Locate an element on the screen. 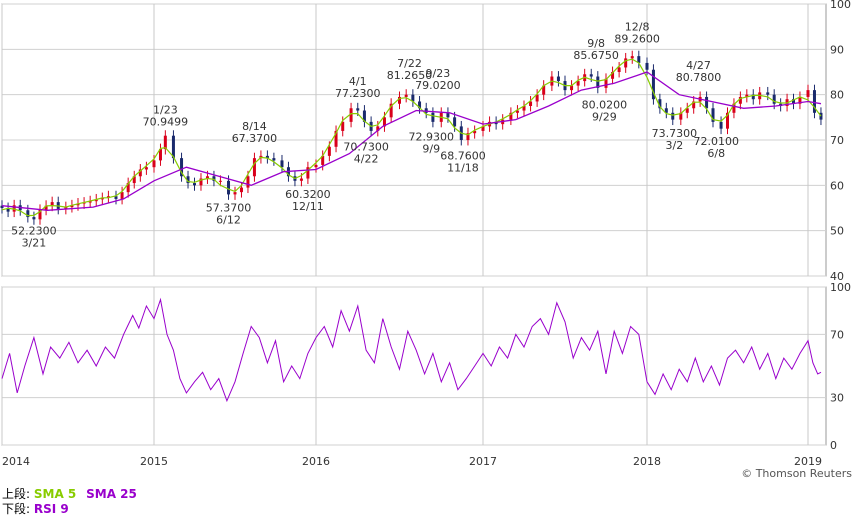  price-y-tick-label: 60 is located at coordinates (837, 185).